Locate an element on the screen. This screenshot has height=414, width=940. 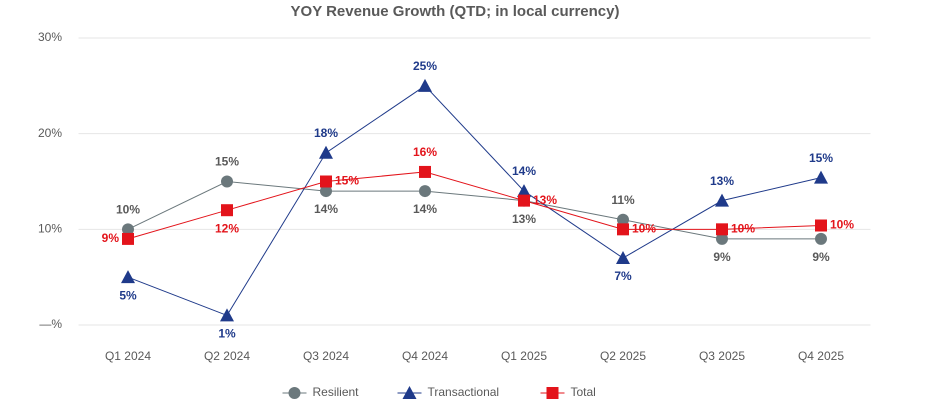
data-label: 18% is located at coordinates (326, 133).